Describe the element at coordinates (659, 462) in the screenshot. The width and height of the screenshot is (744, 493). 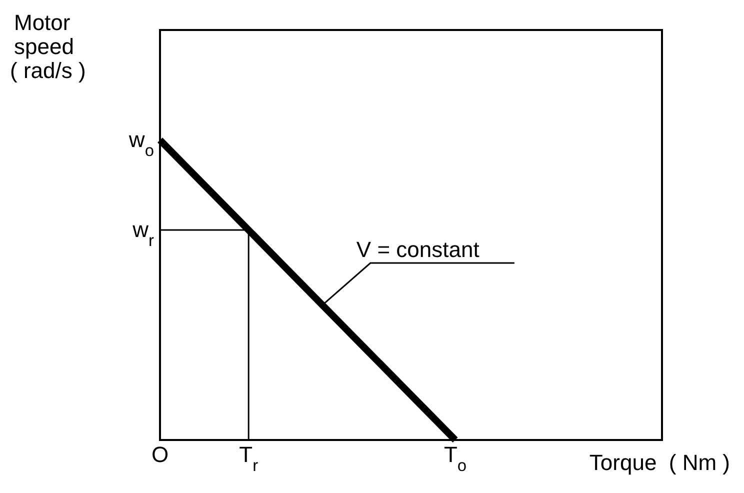
I see `x-axis-title: Torque ( Nm )` at that location.